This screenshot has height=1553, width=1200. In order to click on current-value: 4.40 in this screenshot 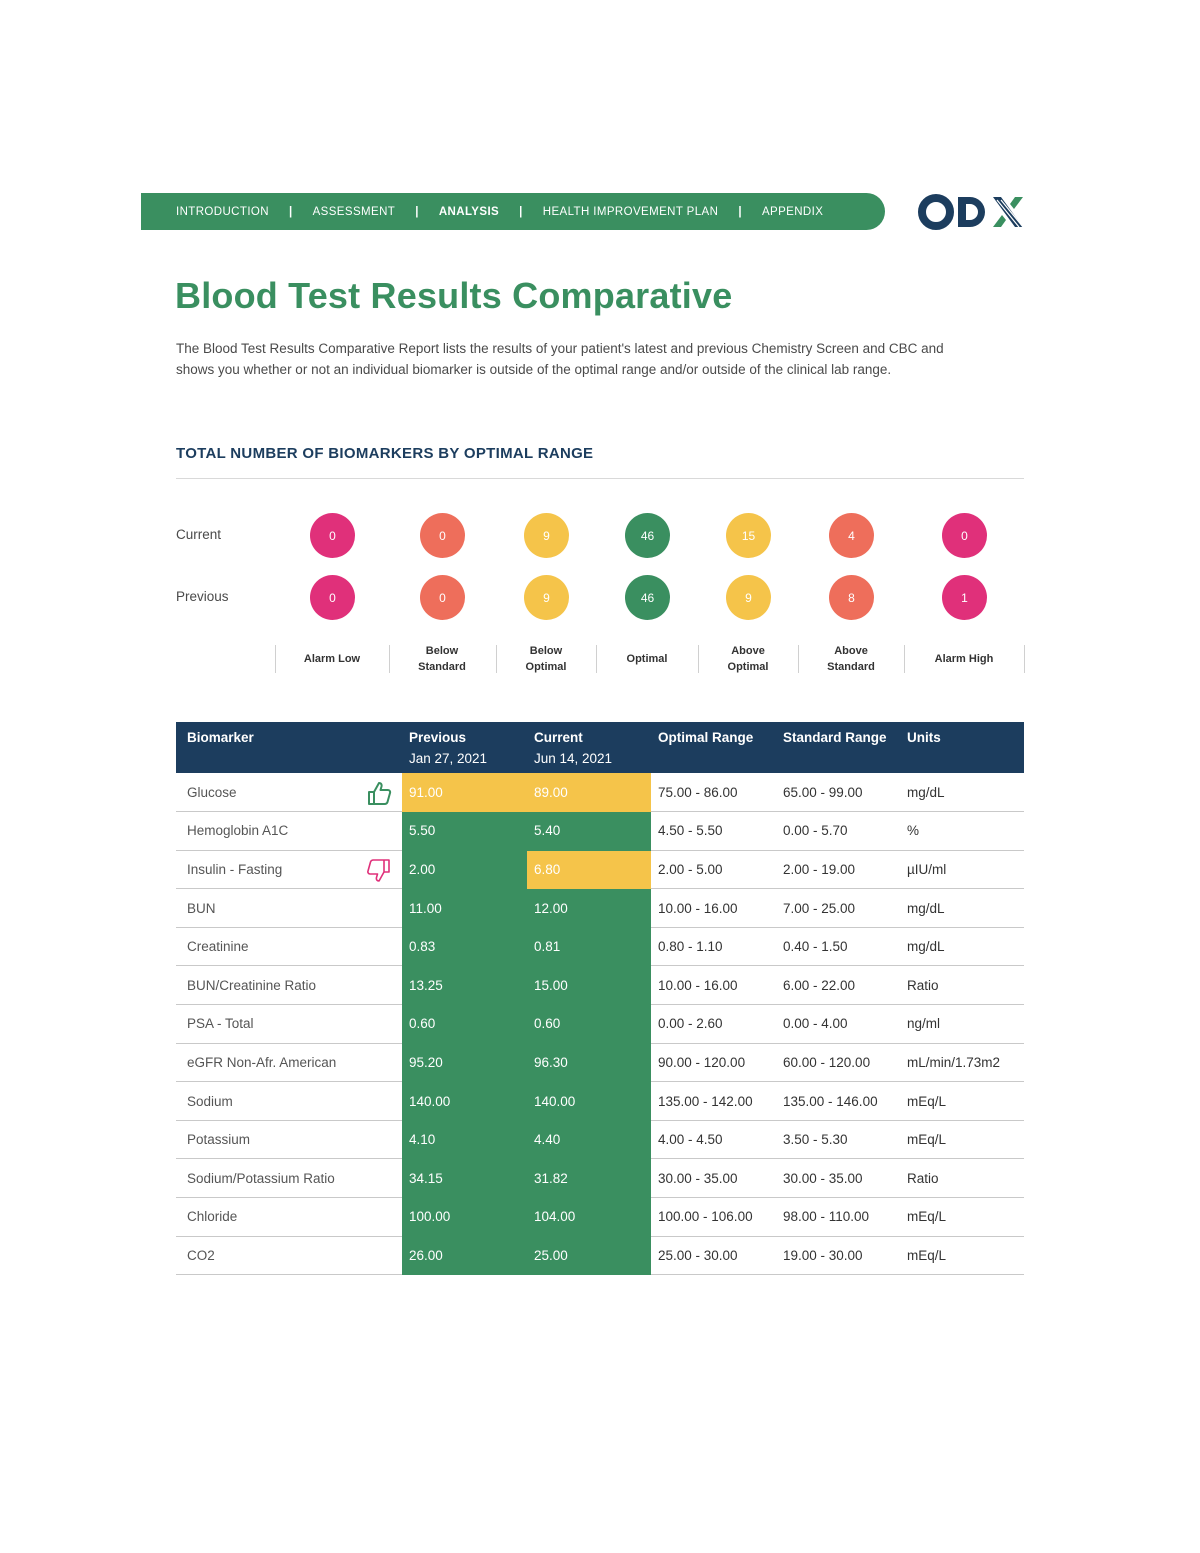, I will do `click(589, 1140)`.